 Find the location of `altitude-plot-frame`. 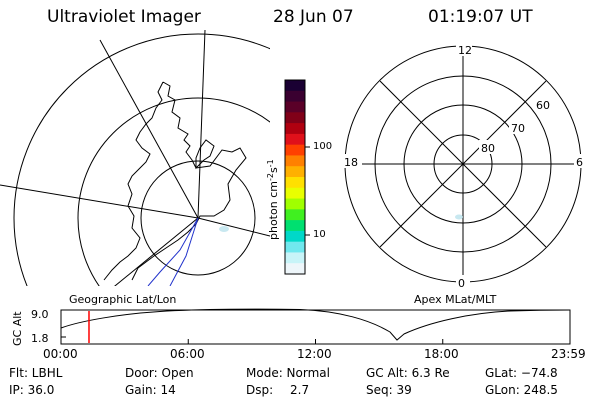

altitude-plot-frame is located at coordinates (315, 327).